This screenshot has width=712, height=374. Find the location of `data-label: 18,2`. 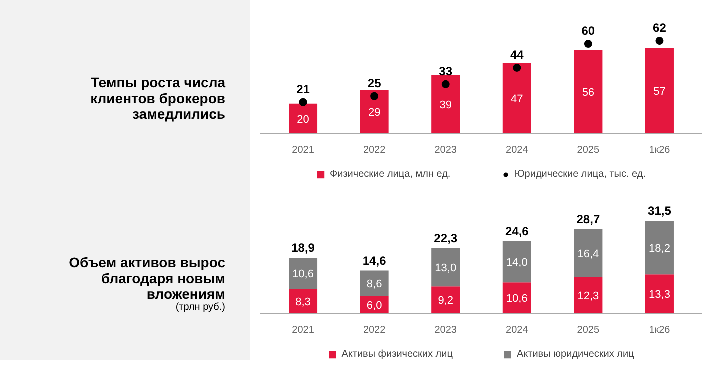

data-label: 18,2 is located at coordinates (659, 248).